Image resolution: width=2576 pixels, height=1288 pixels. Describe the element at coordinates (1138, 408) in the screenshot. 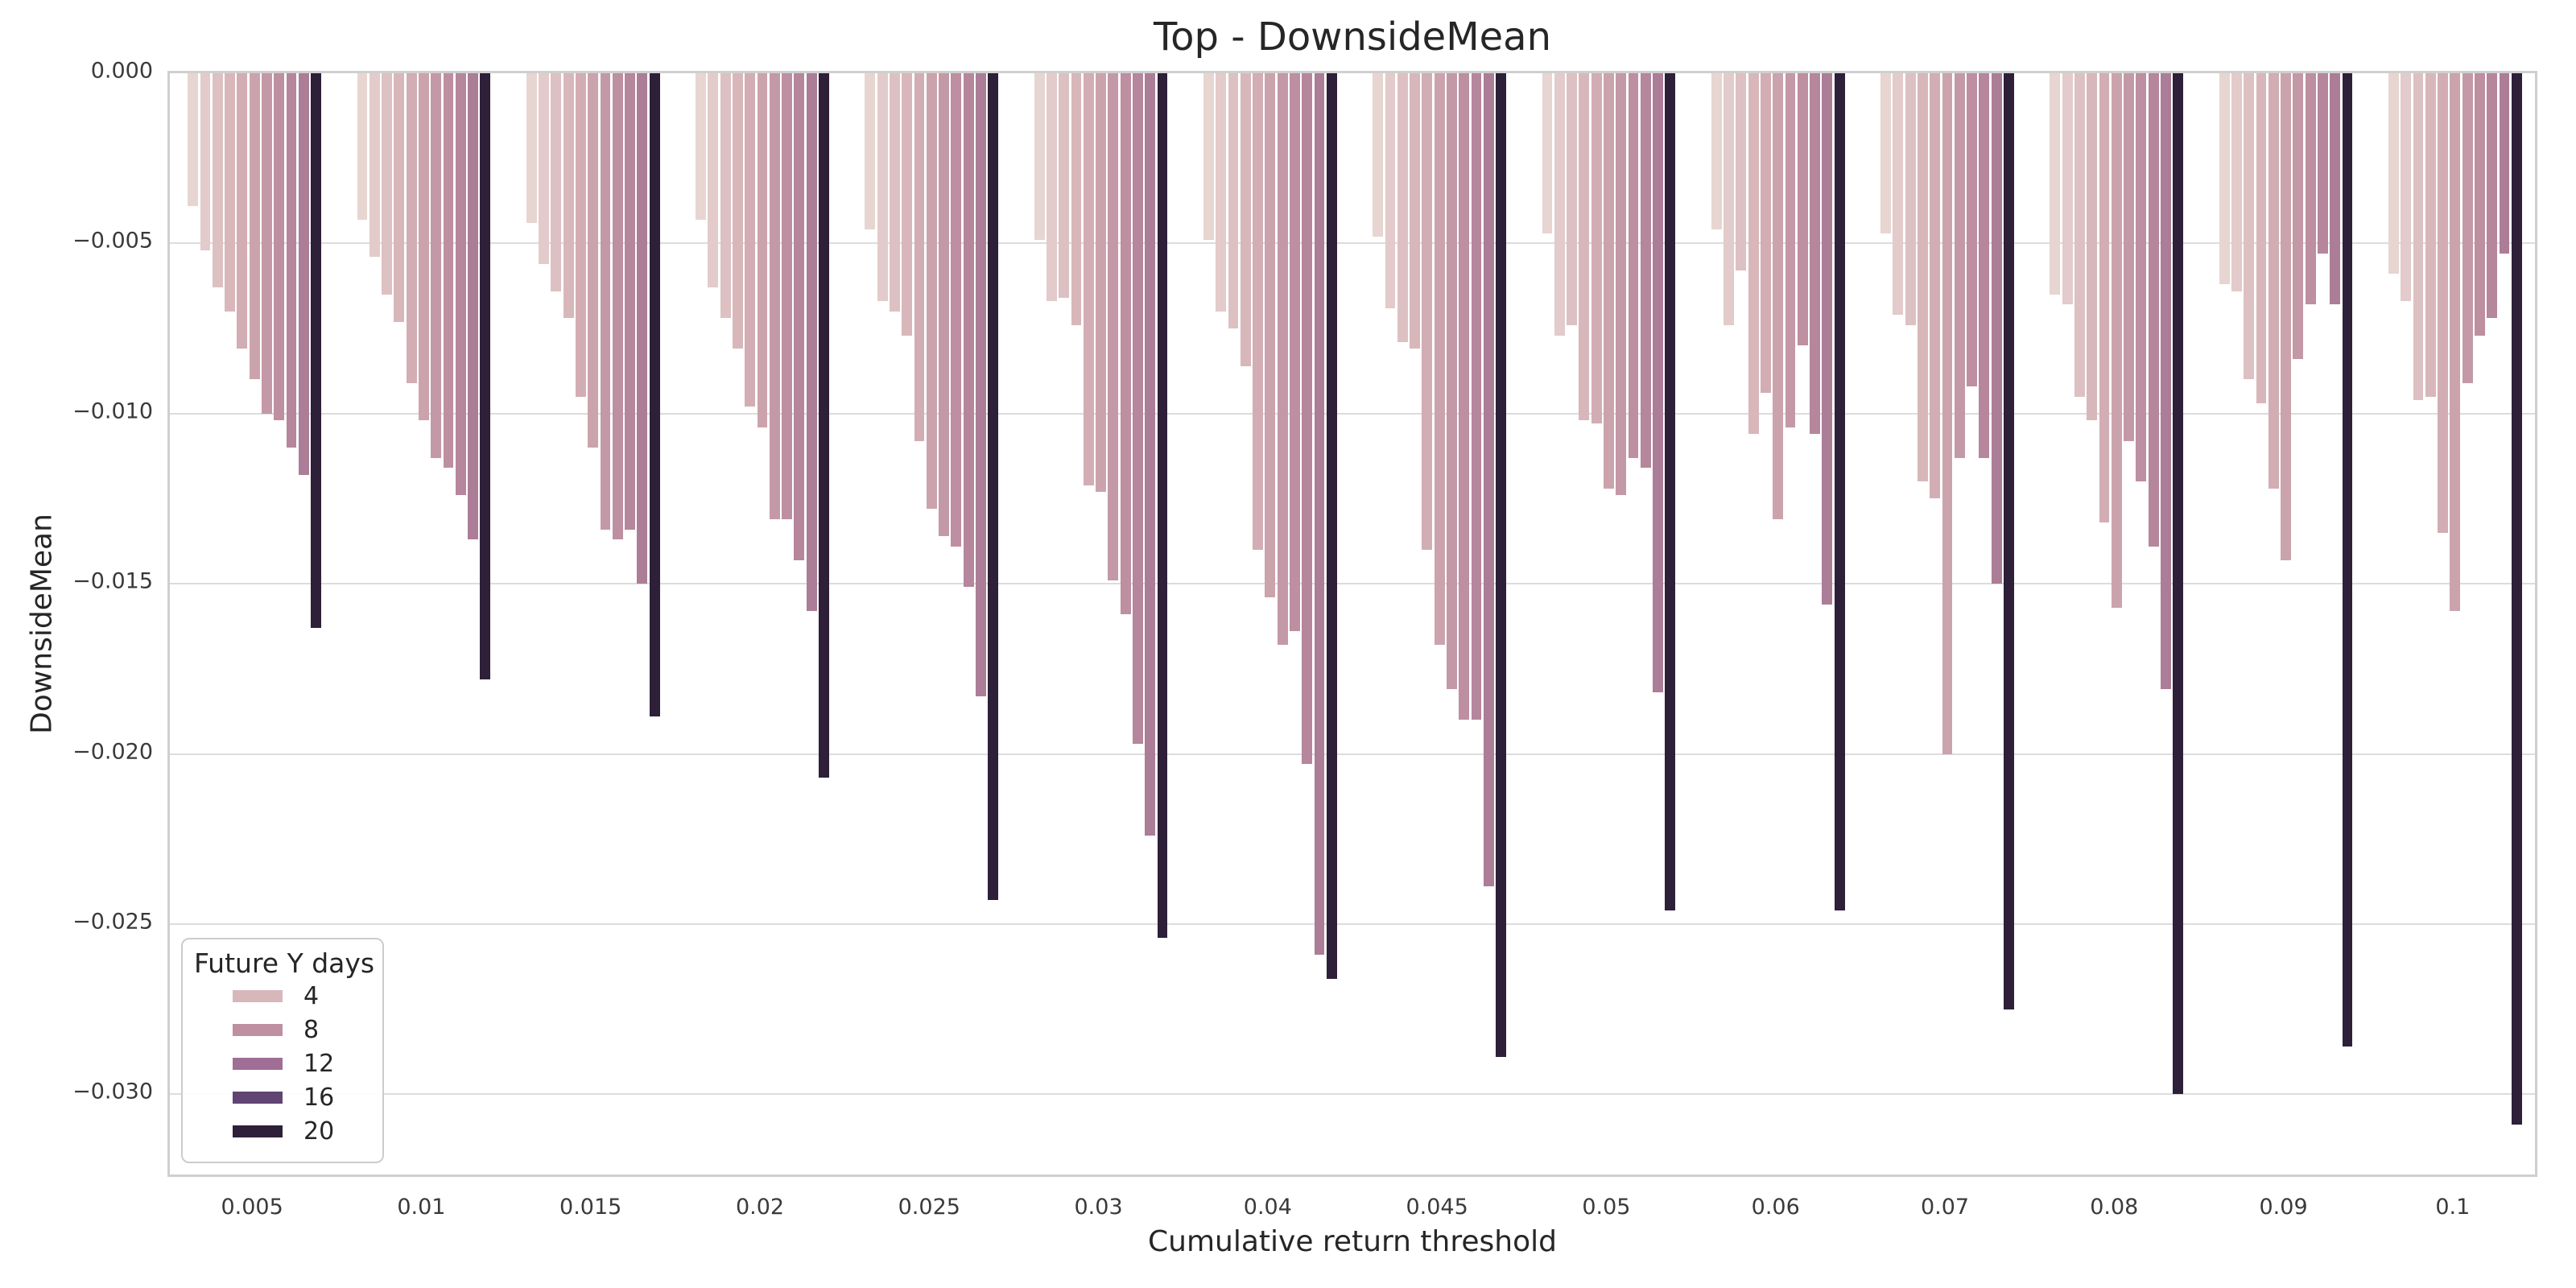

I see `bar-day-9-x-0.03` at that location.